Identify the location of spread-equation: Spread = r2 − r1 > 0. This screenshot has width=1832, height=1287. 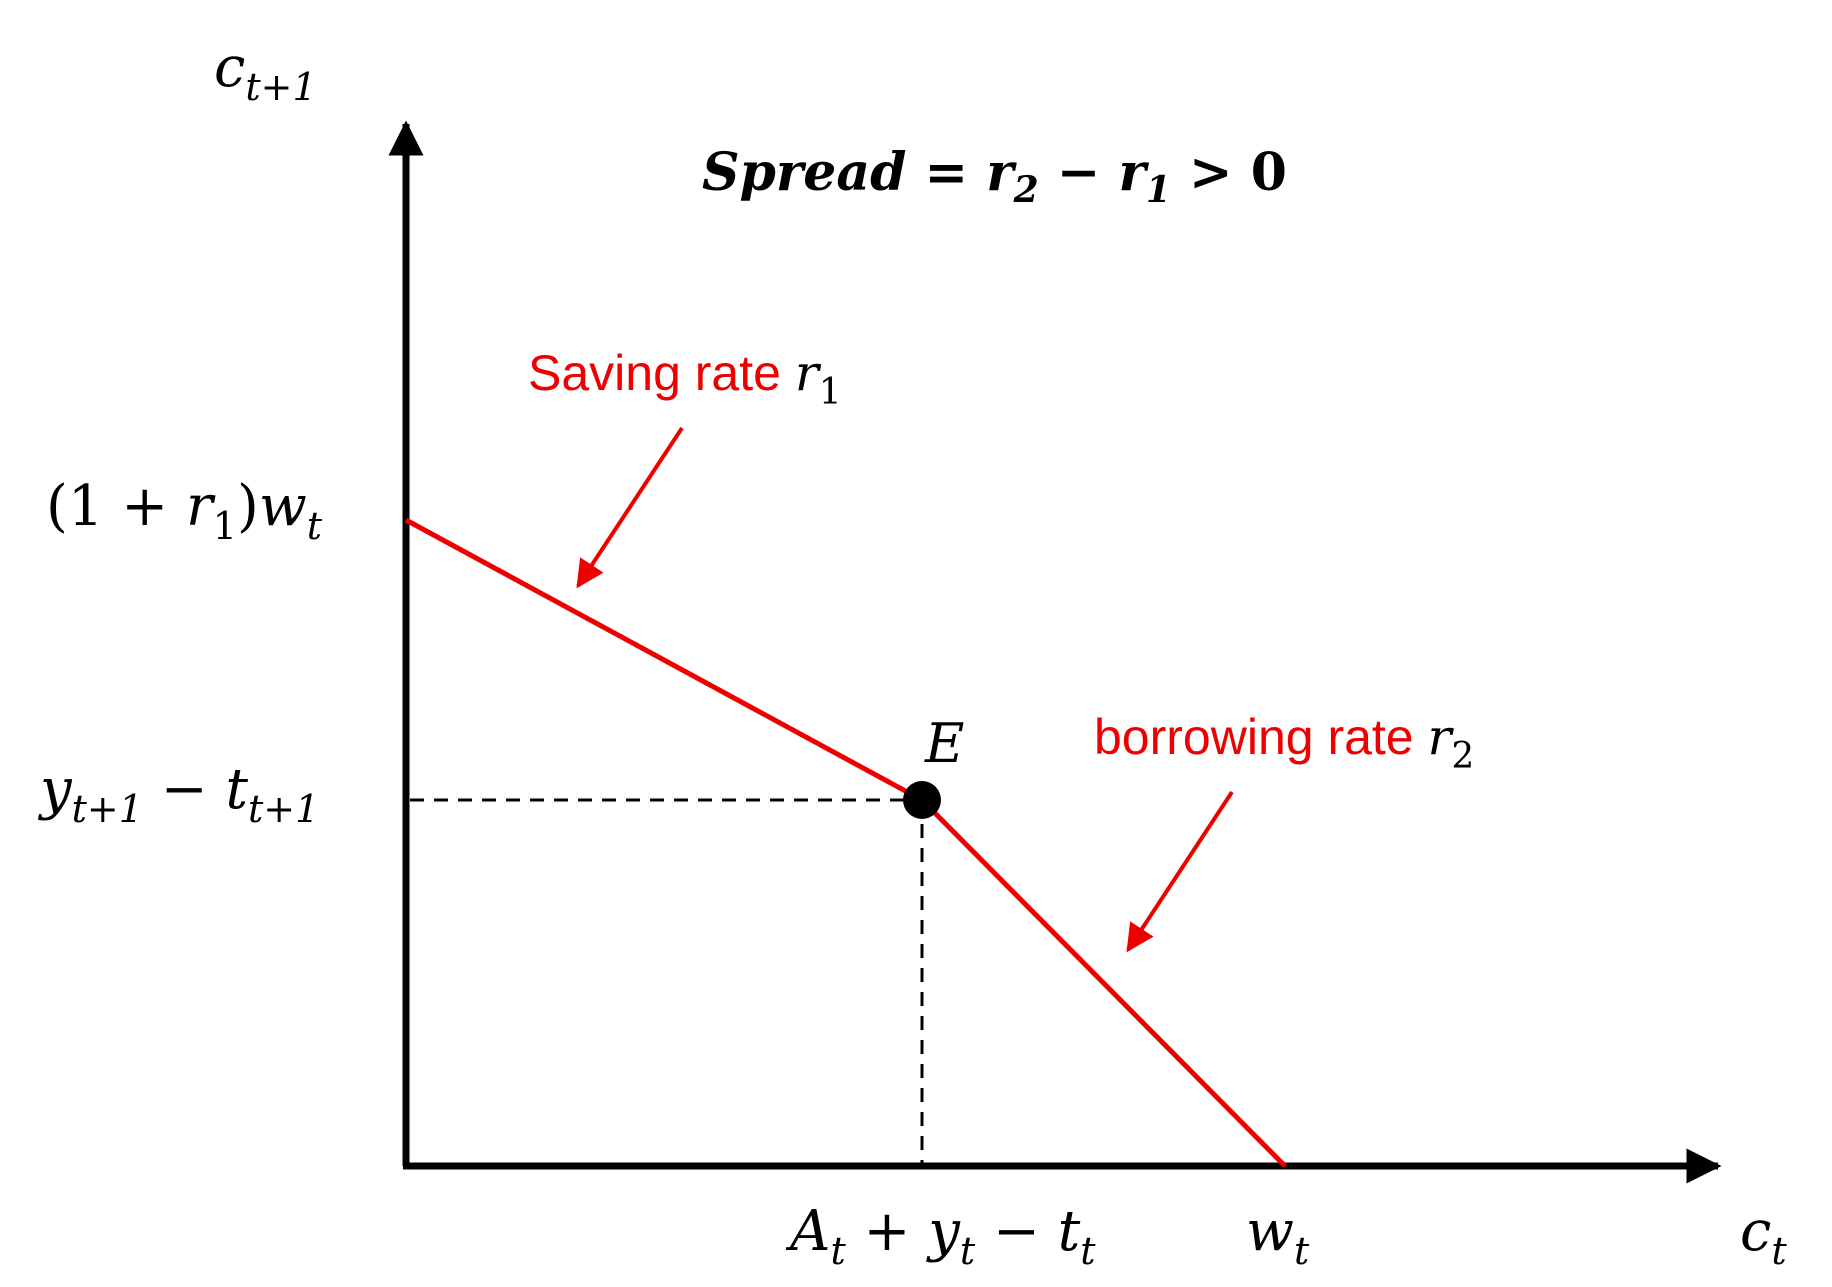
(994, 176).